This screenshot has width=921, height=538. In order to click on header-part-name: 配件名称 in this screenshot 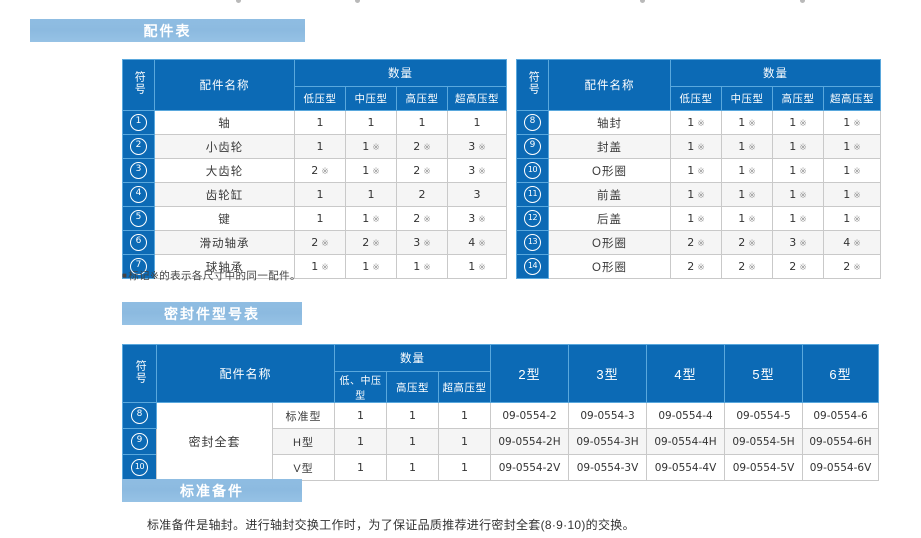, I will do `click(224, 85)`.